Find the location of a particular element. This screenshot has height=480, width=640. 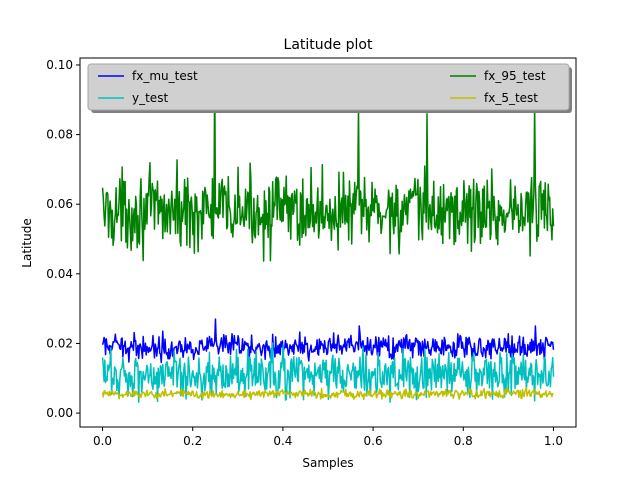

x-tick-label: 0.2 is located at coordinates (192, 441).